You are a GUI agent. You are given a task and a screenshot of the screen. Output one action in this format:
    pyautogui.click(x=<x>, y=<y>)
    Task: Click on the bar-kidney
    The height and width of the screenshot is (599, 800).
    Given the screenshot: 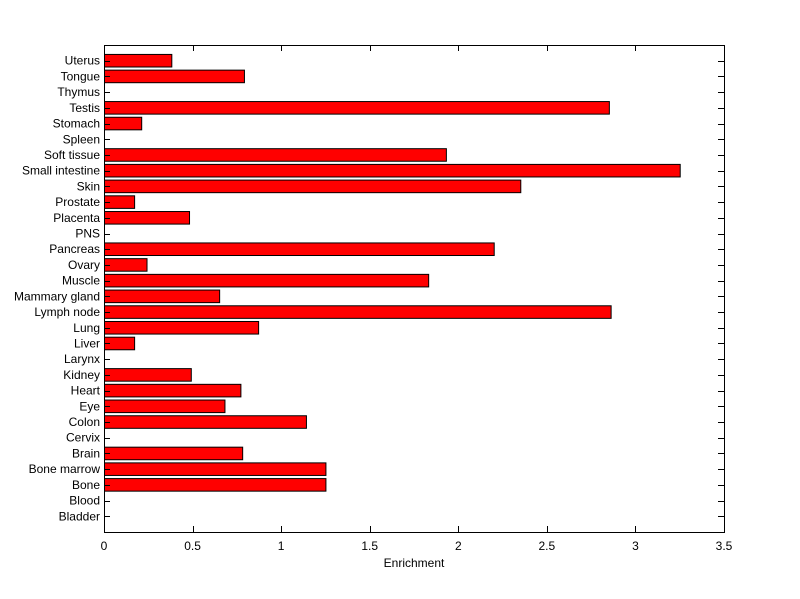 What is the action you would take?
    pyautogui.click(x=148, y=375)
    